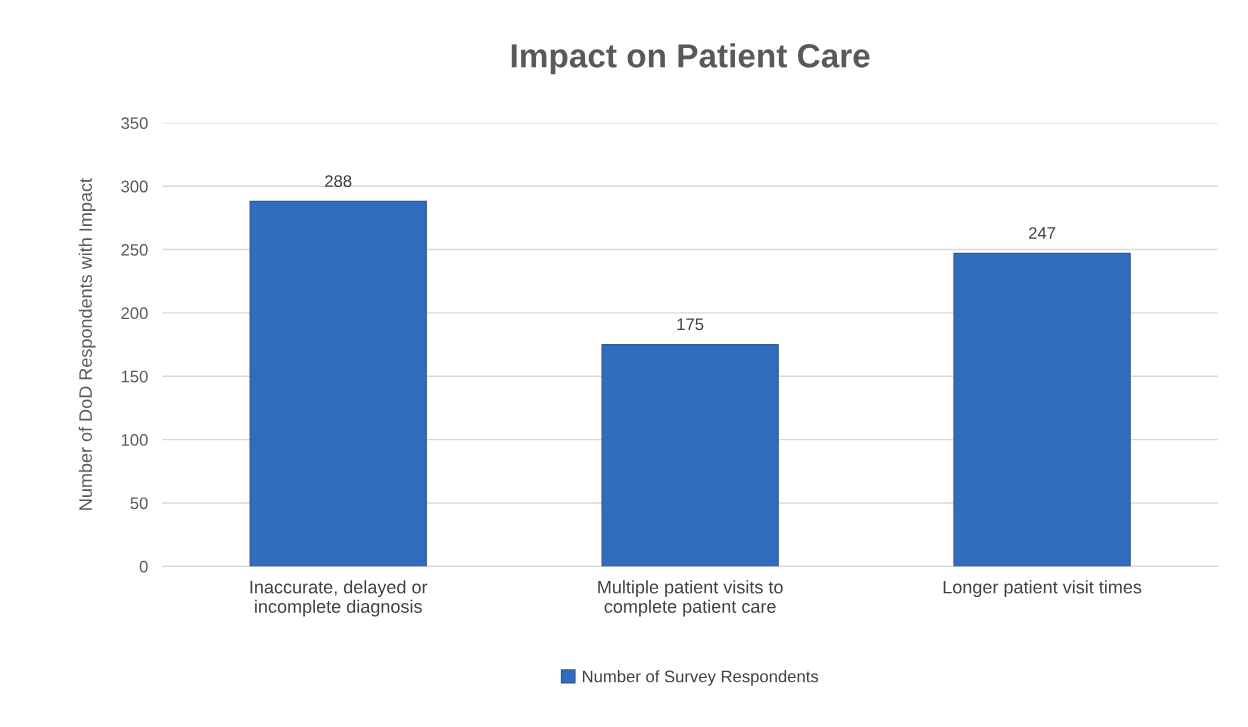 Image resolution: width=1248 pixels, height=727 pixels. Describe the element at coordinates (87, 344) in the screenshot. I see `y-axis-title: Number of DoD Respondents with Impact` at that location.